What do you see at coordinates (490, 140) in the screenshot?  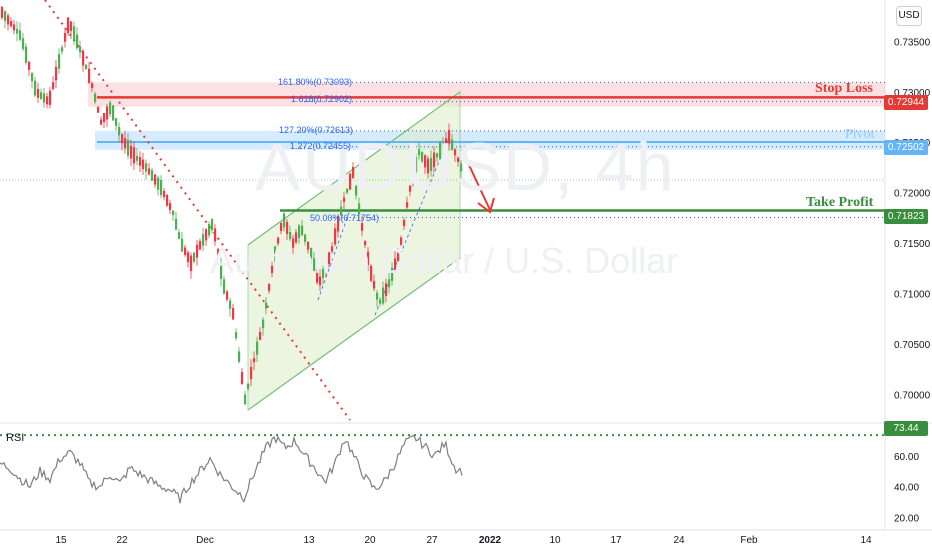 I see `pivot-zone` at bounding box center [490, 140].